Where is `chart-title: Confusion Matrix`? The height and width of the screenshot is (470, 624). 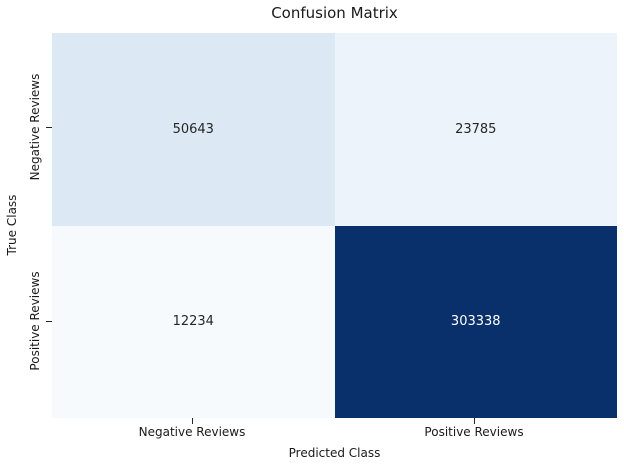
chart-title: Confusion Matrix is located at coordinates (334, 13).